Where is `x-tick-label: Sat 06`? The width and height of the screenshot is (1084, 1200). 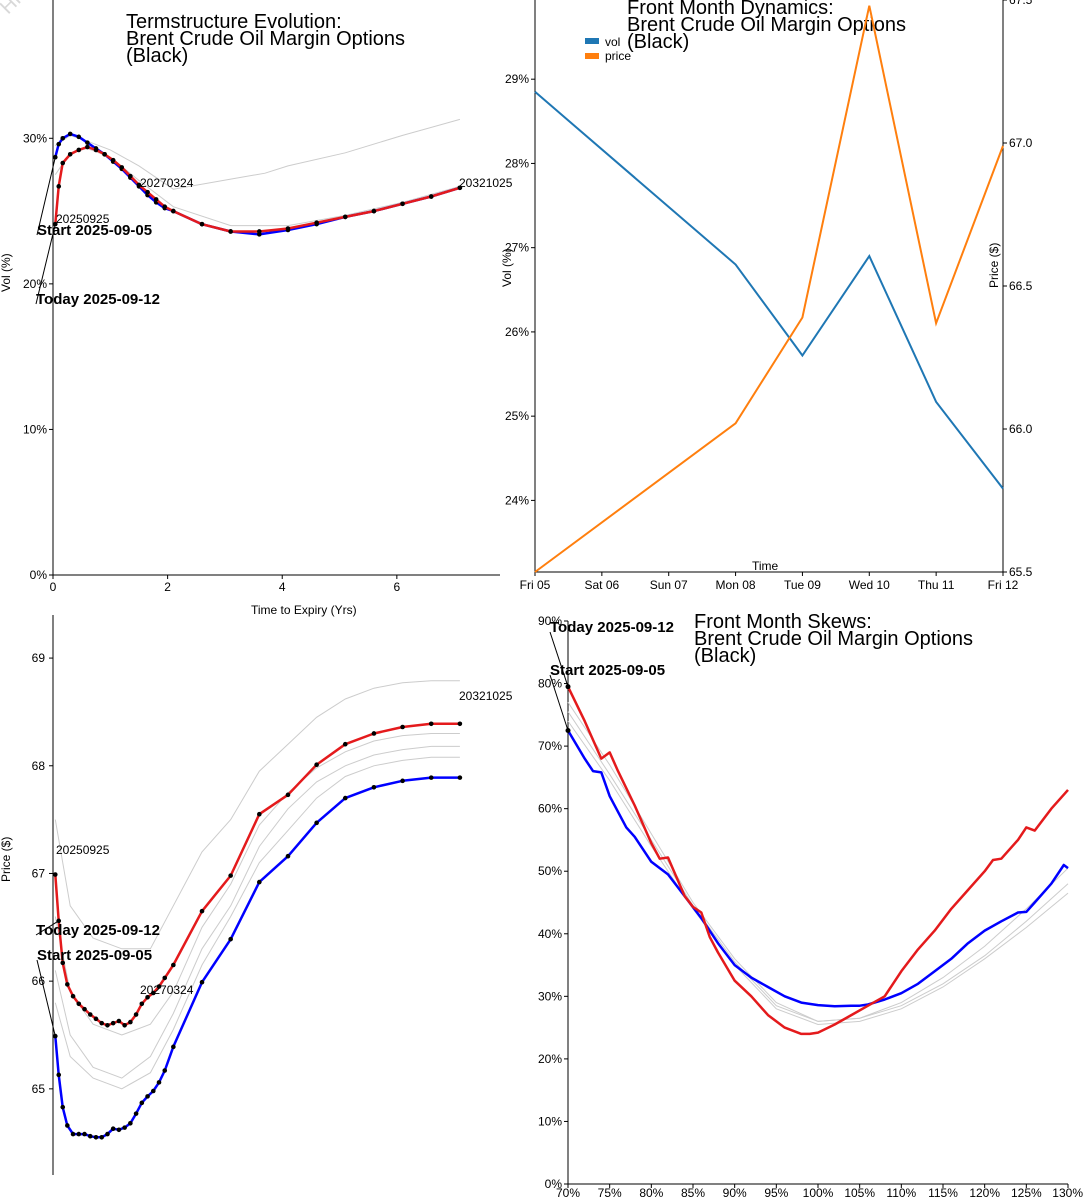
x-tick-label: Sat 06 is located at coordinates (602, 585).